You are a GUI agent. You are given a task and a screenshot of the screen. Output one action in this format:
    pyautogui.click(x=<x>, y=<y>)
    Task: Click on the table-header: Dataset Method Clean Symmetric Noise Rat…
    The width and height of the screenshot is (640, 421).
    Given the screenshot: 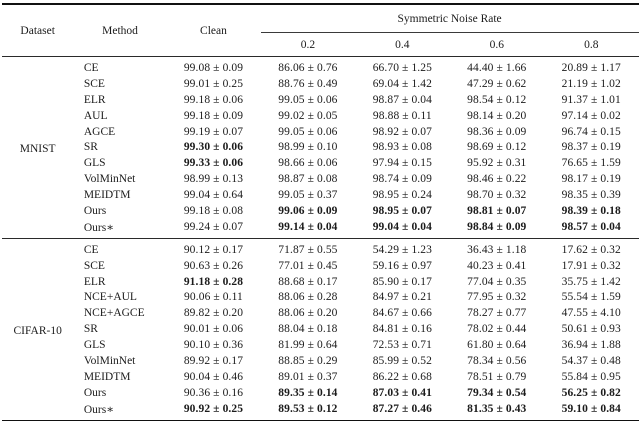 What is the action you would take?
    pyautogui.click(x=320, y=30)
    